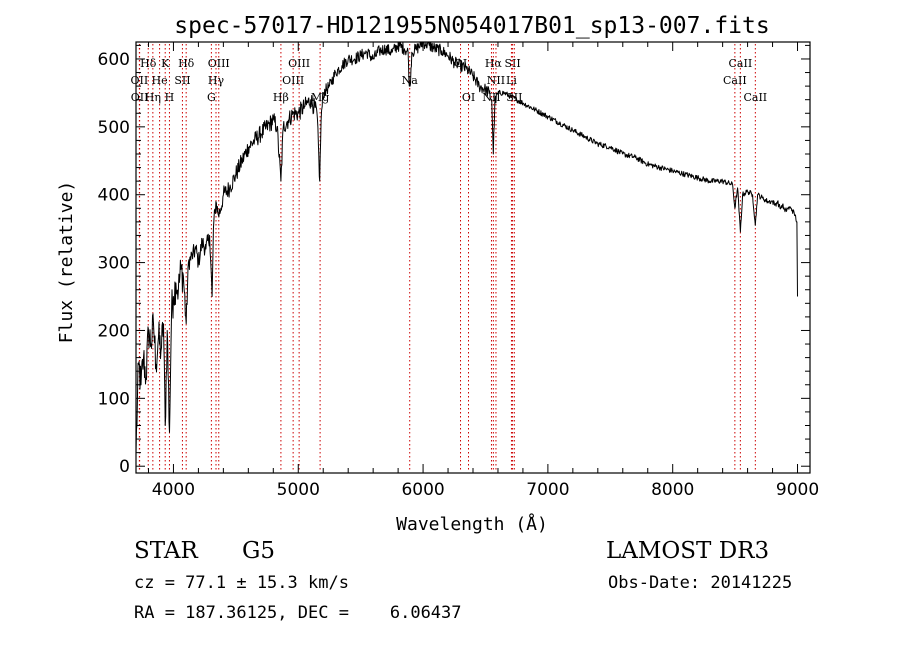 This screenshot has height=654, width=900. I want to click on x-tick-label-5000: 5000, so click(298, 490).